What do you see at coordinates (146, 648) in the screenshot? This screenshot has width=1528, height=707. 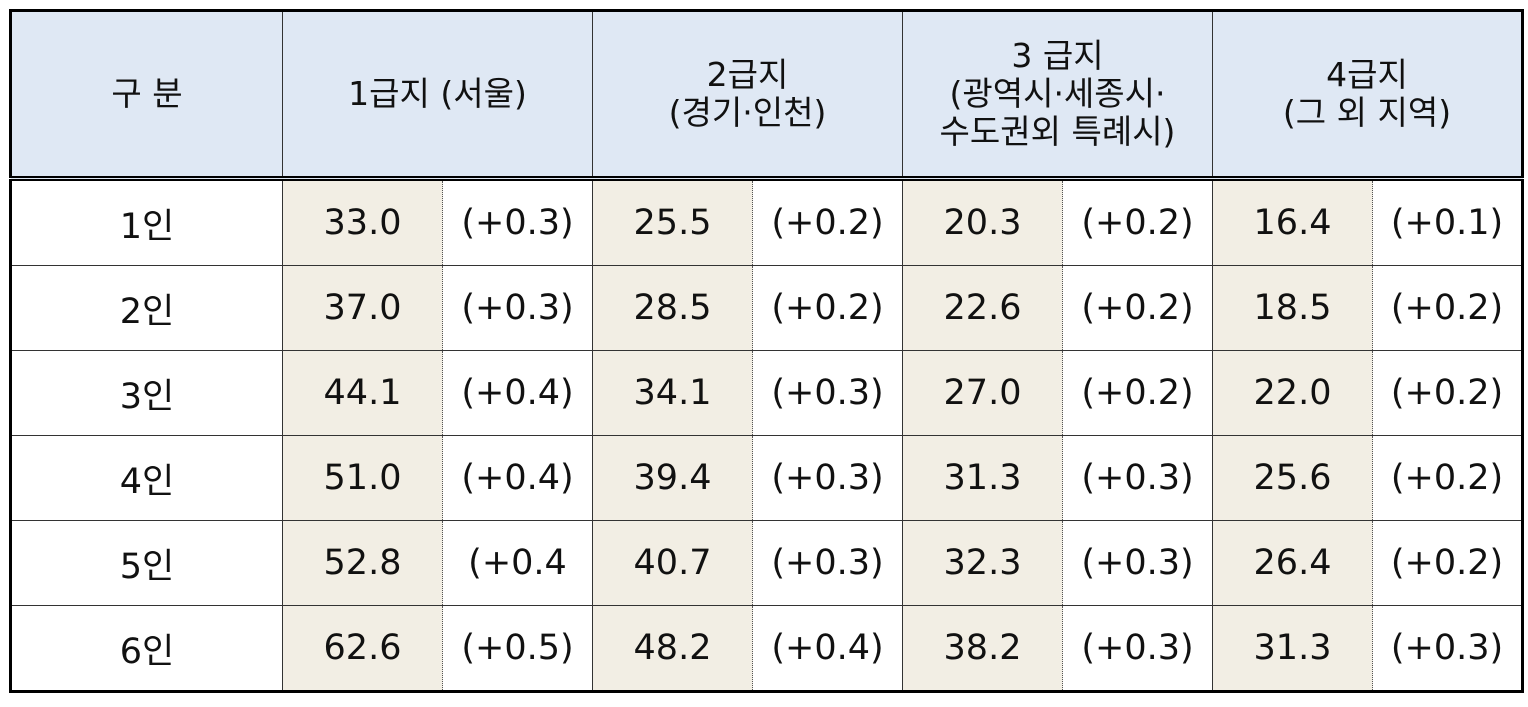 I see `row-label: 6인` at bounding box center [146, 648].